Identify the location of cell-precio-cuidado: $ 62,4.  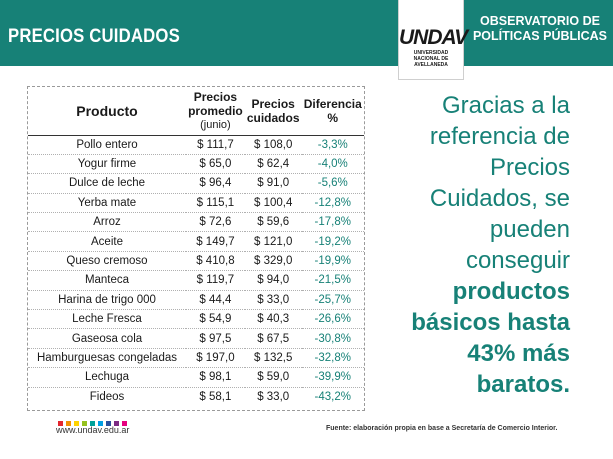
(273, 164).